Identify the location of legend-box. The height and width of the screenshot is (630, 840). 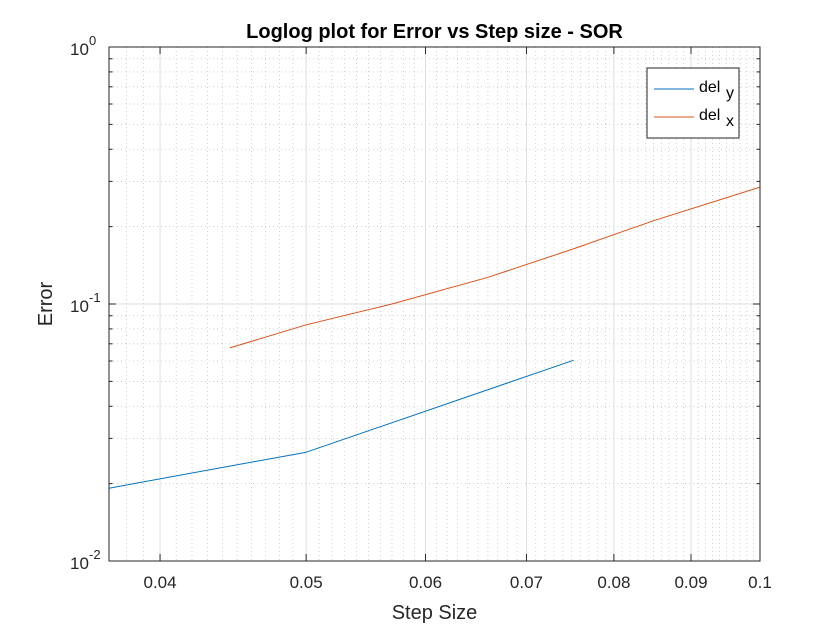
(693, 103).